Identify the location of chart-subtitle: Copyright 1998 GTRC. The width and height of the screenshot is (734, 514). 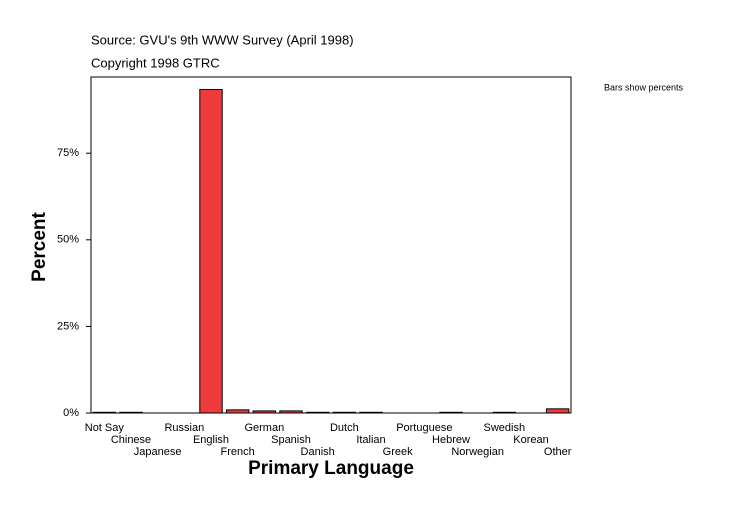
(155, 62).